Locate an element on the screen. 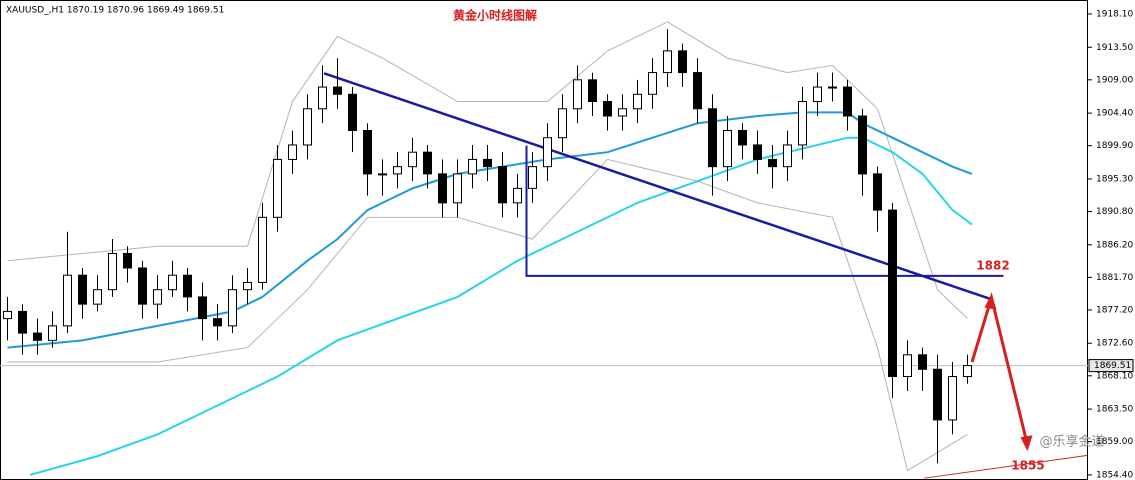 This screenshot has width=1135, height=480. y-tick-label: 1895.30 is located at coordinates (1114, 179).